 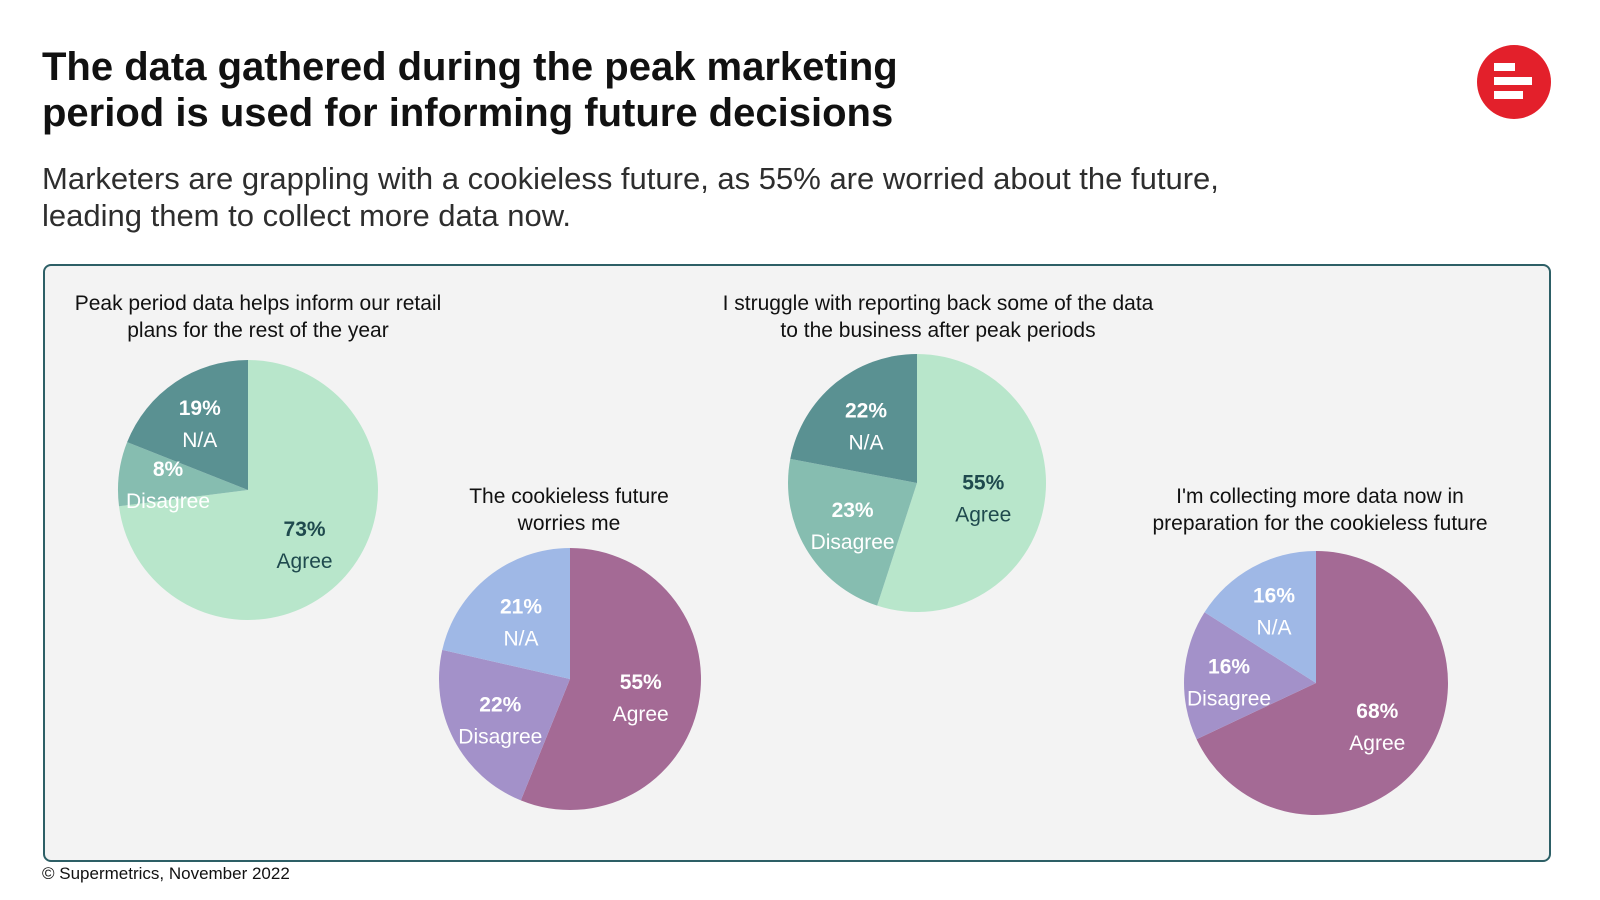 What do you see at coordinates (521, 607) in the screenshot?
I see `slice-percent-label: 21%` at bounding box center [521, 607].